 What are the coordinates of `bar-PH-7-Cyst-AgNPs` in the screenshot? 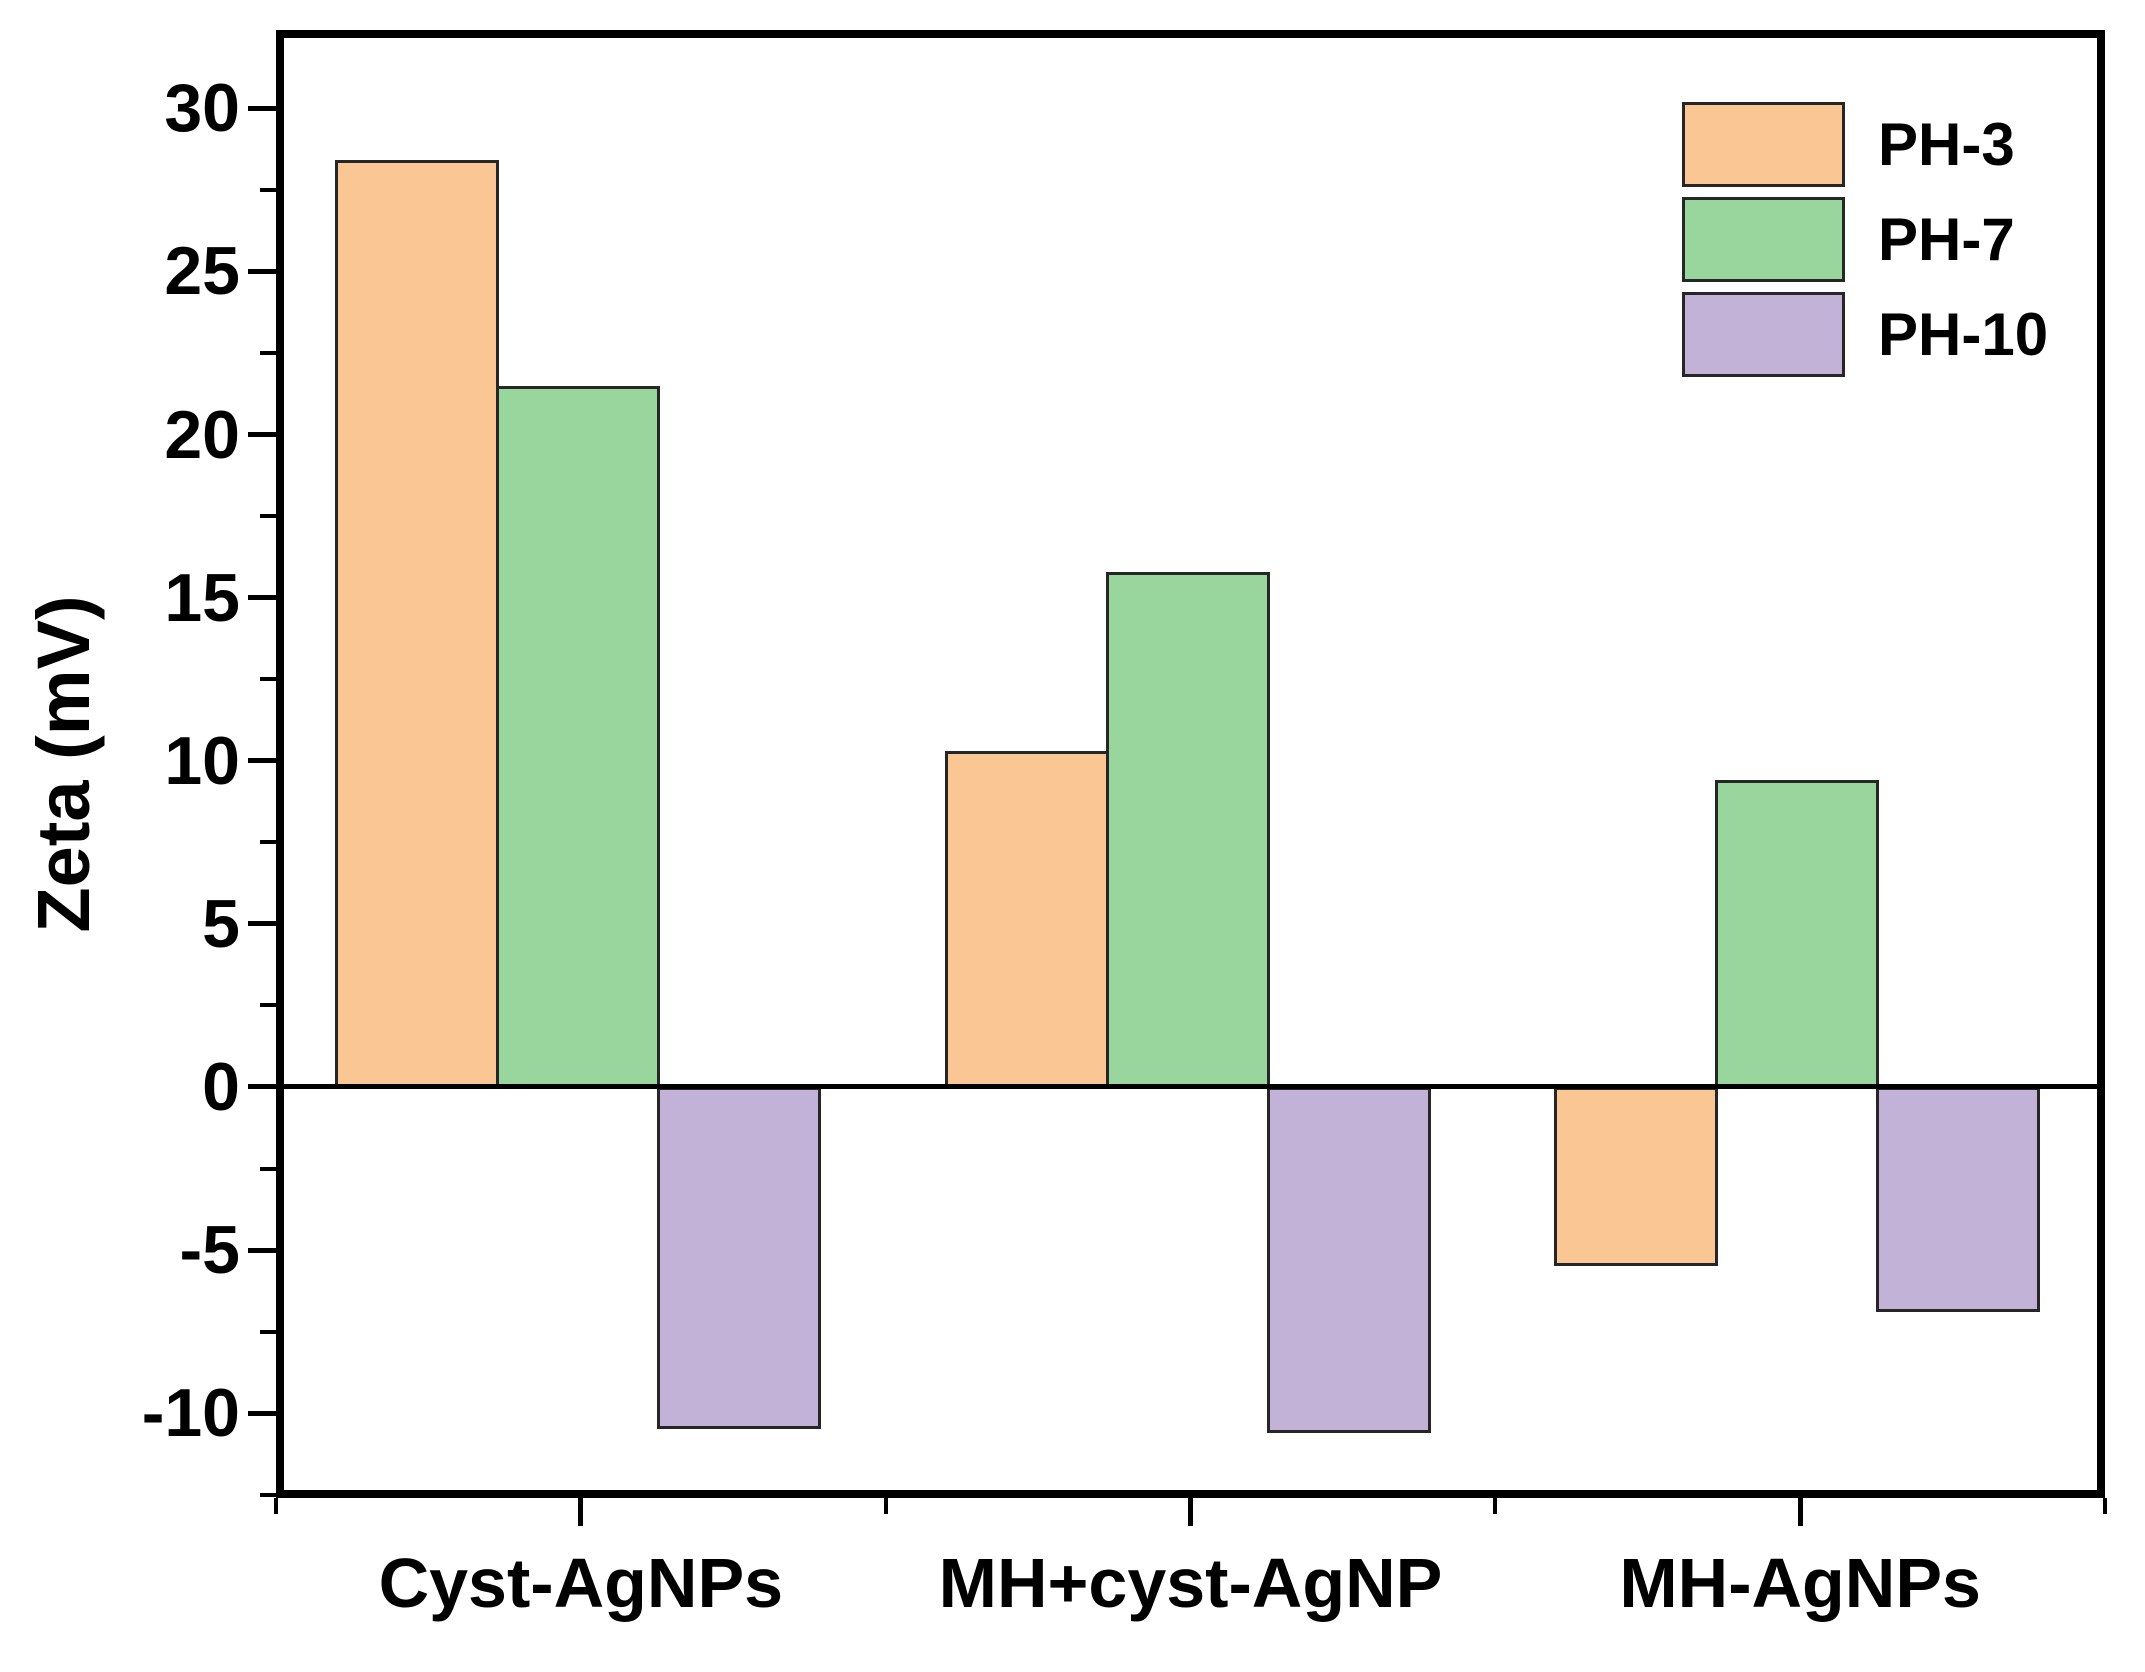 It's located at (577, 736).